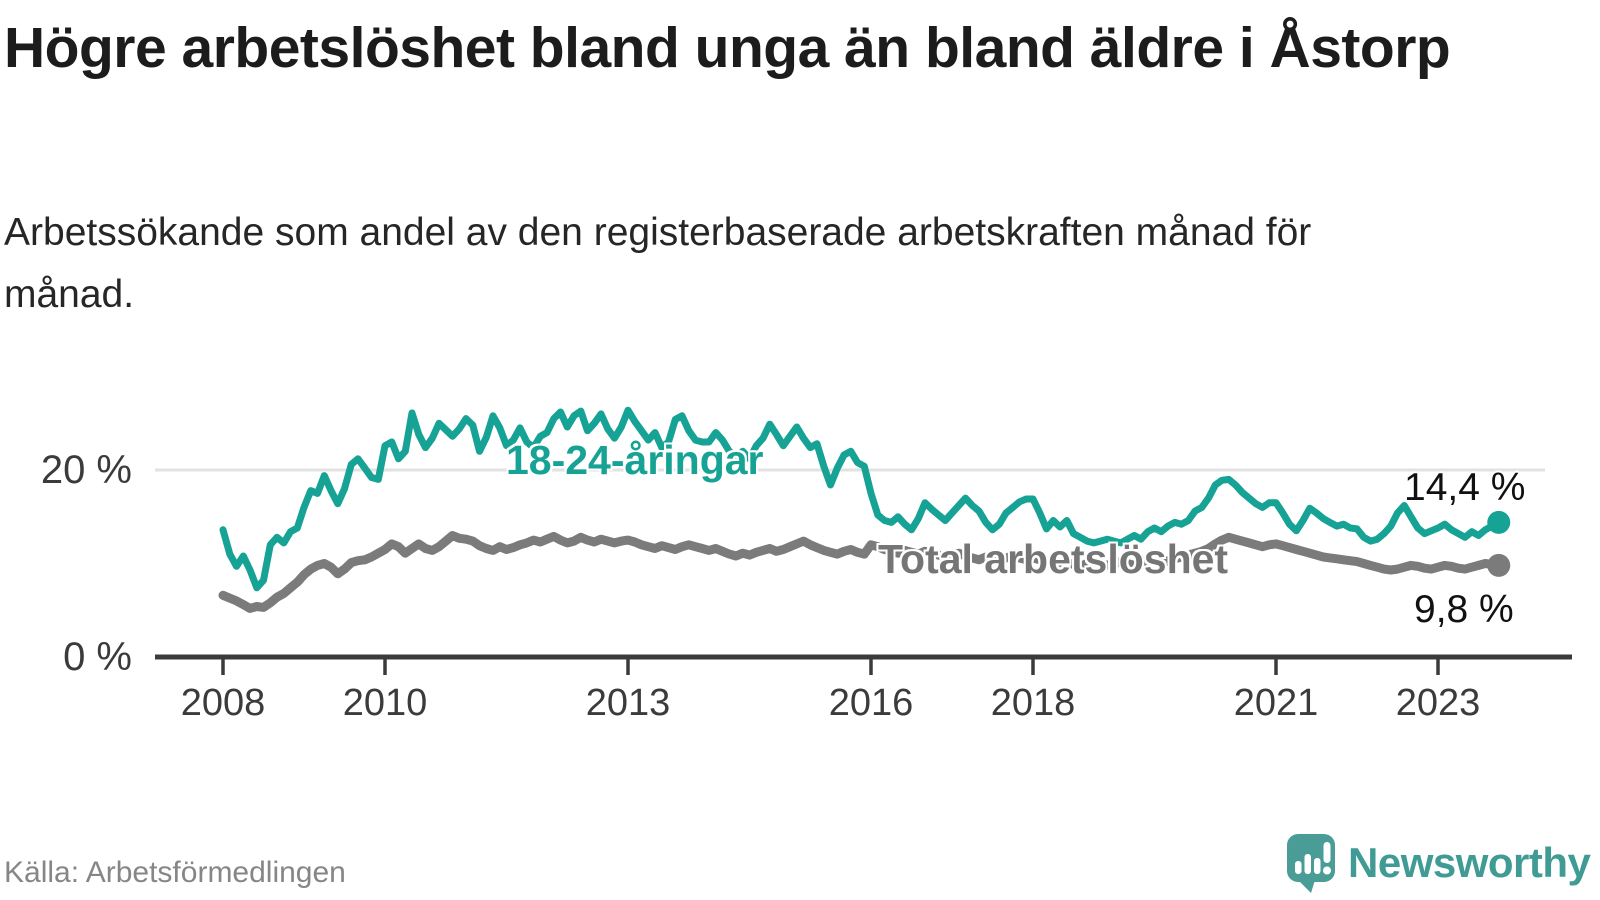 This screenshot has height=900, width=1600. I want to click on end-value-label-total: 9,8 %, so click(1464, 609).